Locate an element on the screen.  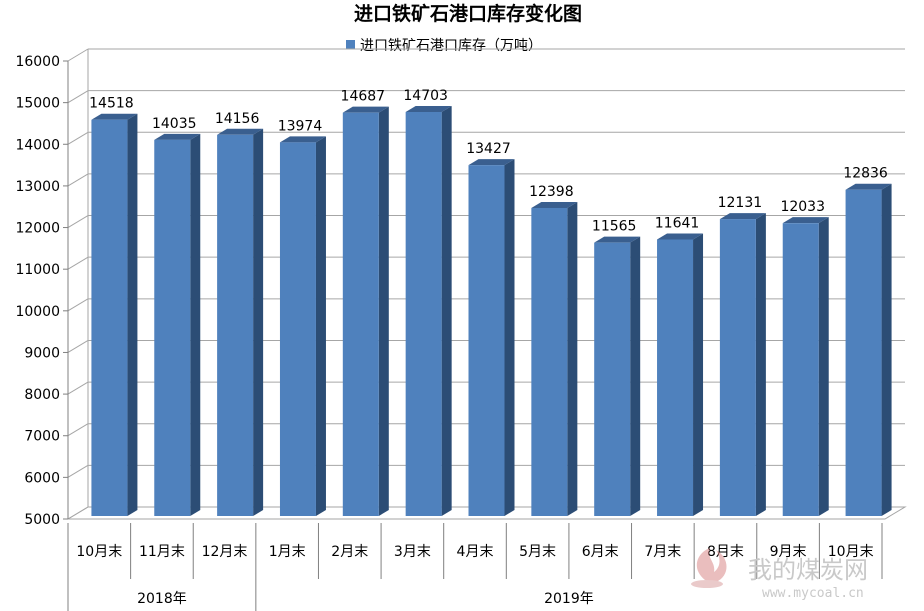
x-tick-label: 12月末 is located at coordinates (225, 552).